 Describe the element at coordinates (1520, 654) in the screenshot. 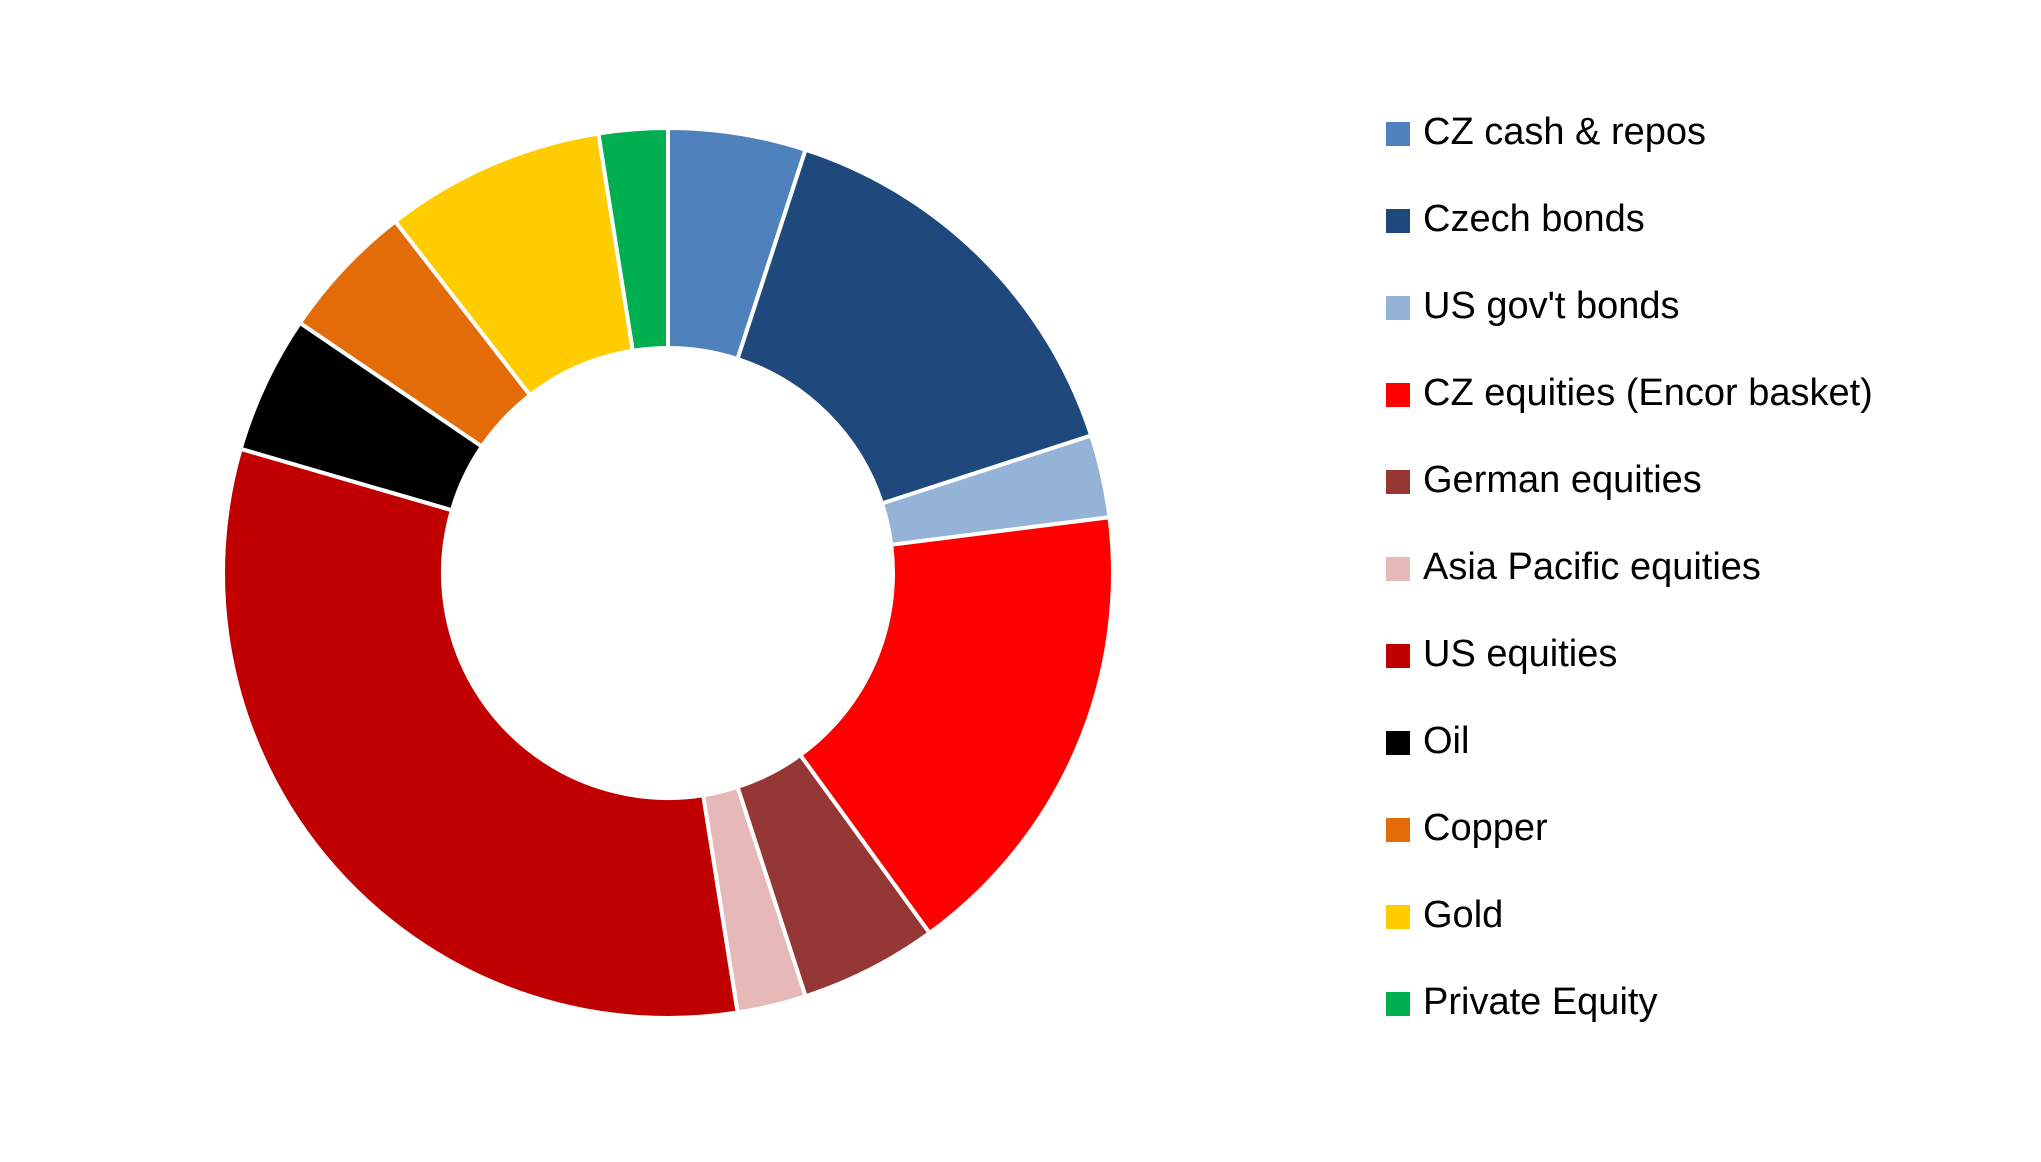

I see `legend-label: US equities` at that location.